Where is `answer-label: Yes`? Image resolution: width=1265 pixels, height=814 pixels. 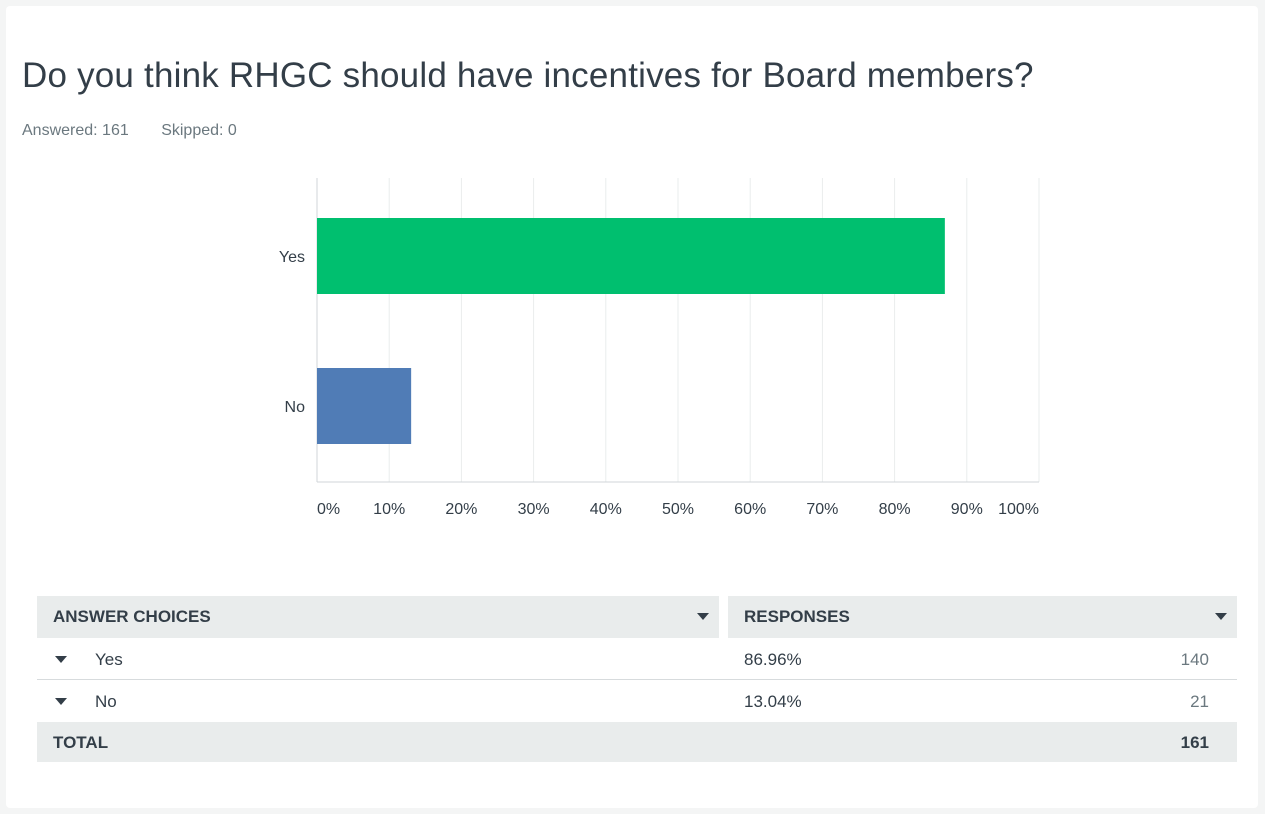 answer-label: Yes is located at coordinates (109, 659).